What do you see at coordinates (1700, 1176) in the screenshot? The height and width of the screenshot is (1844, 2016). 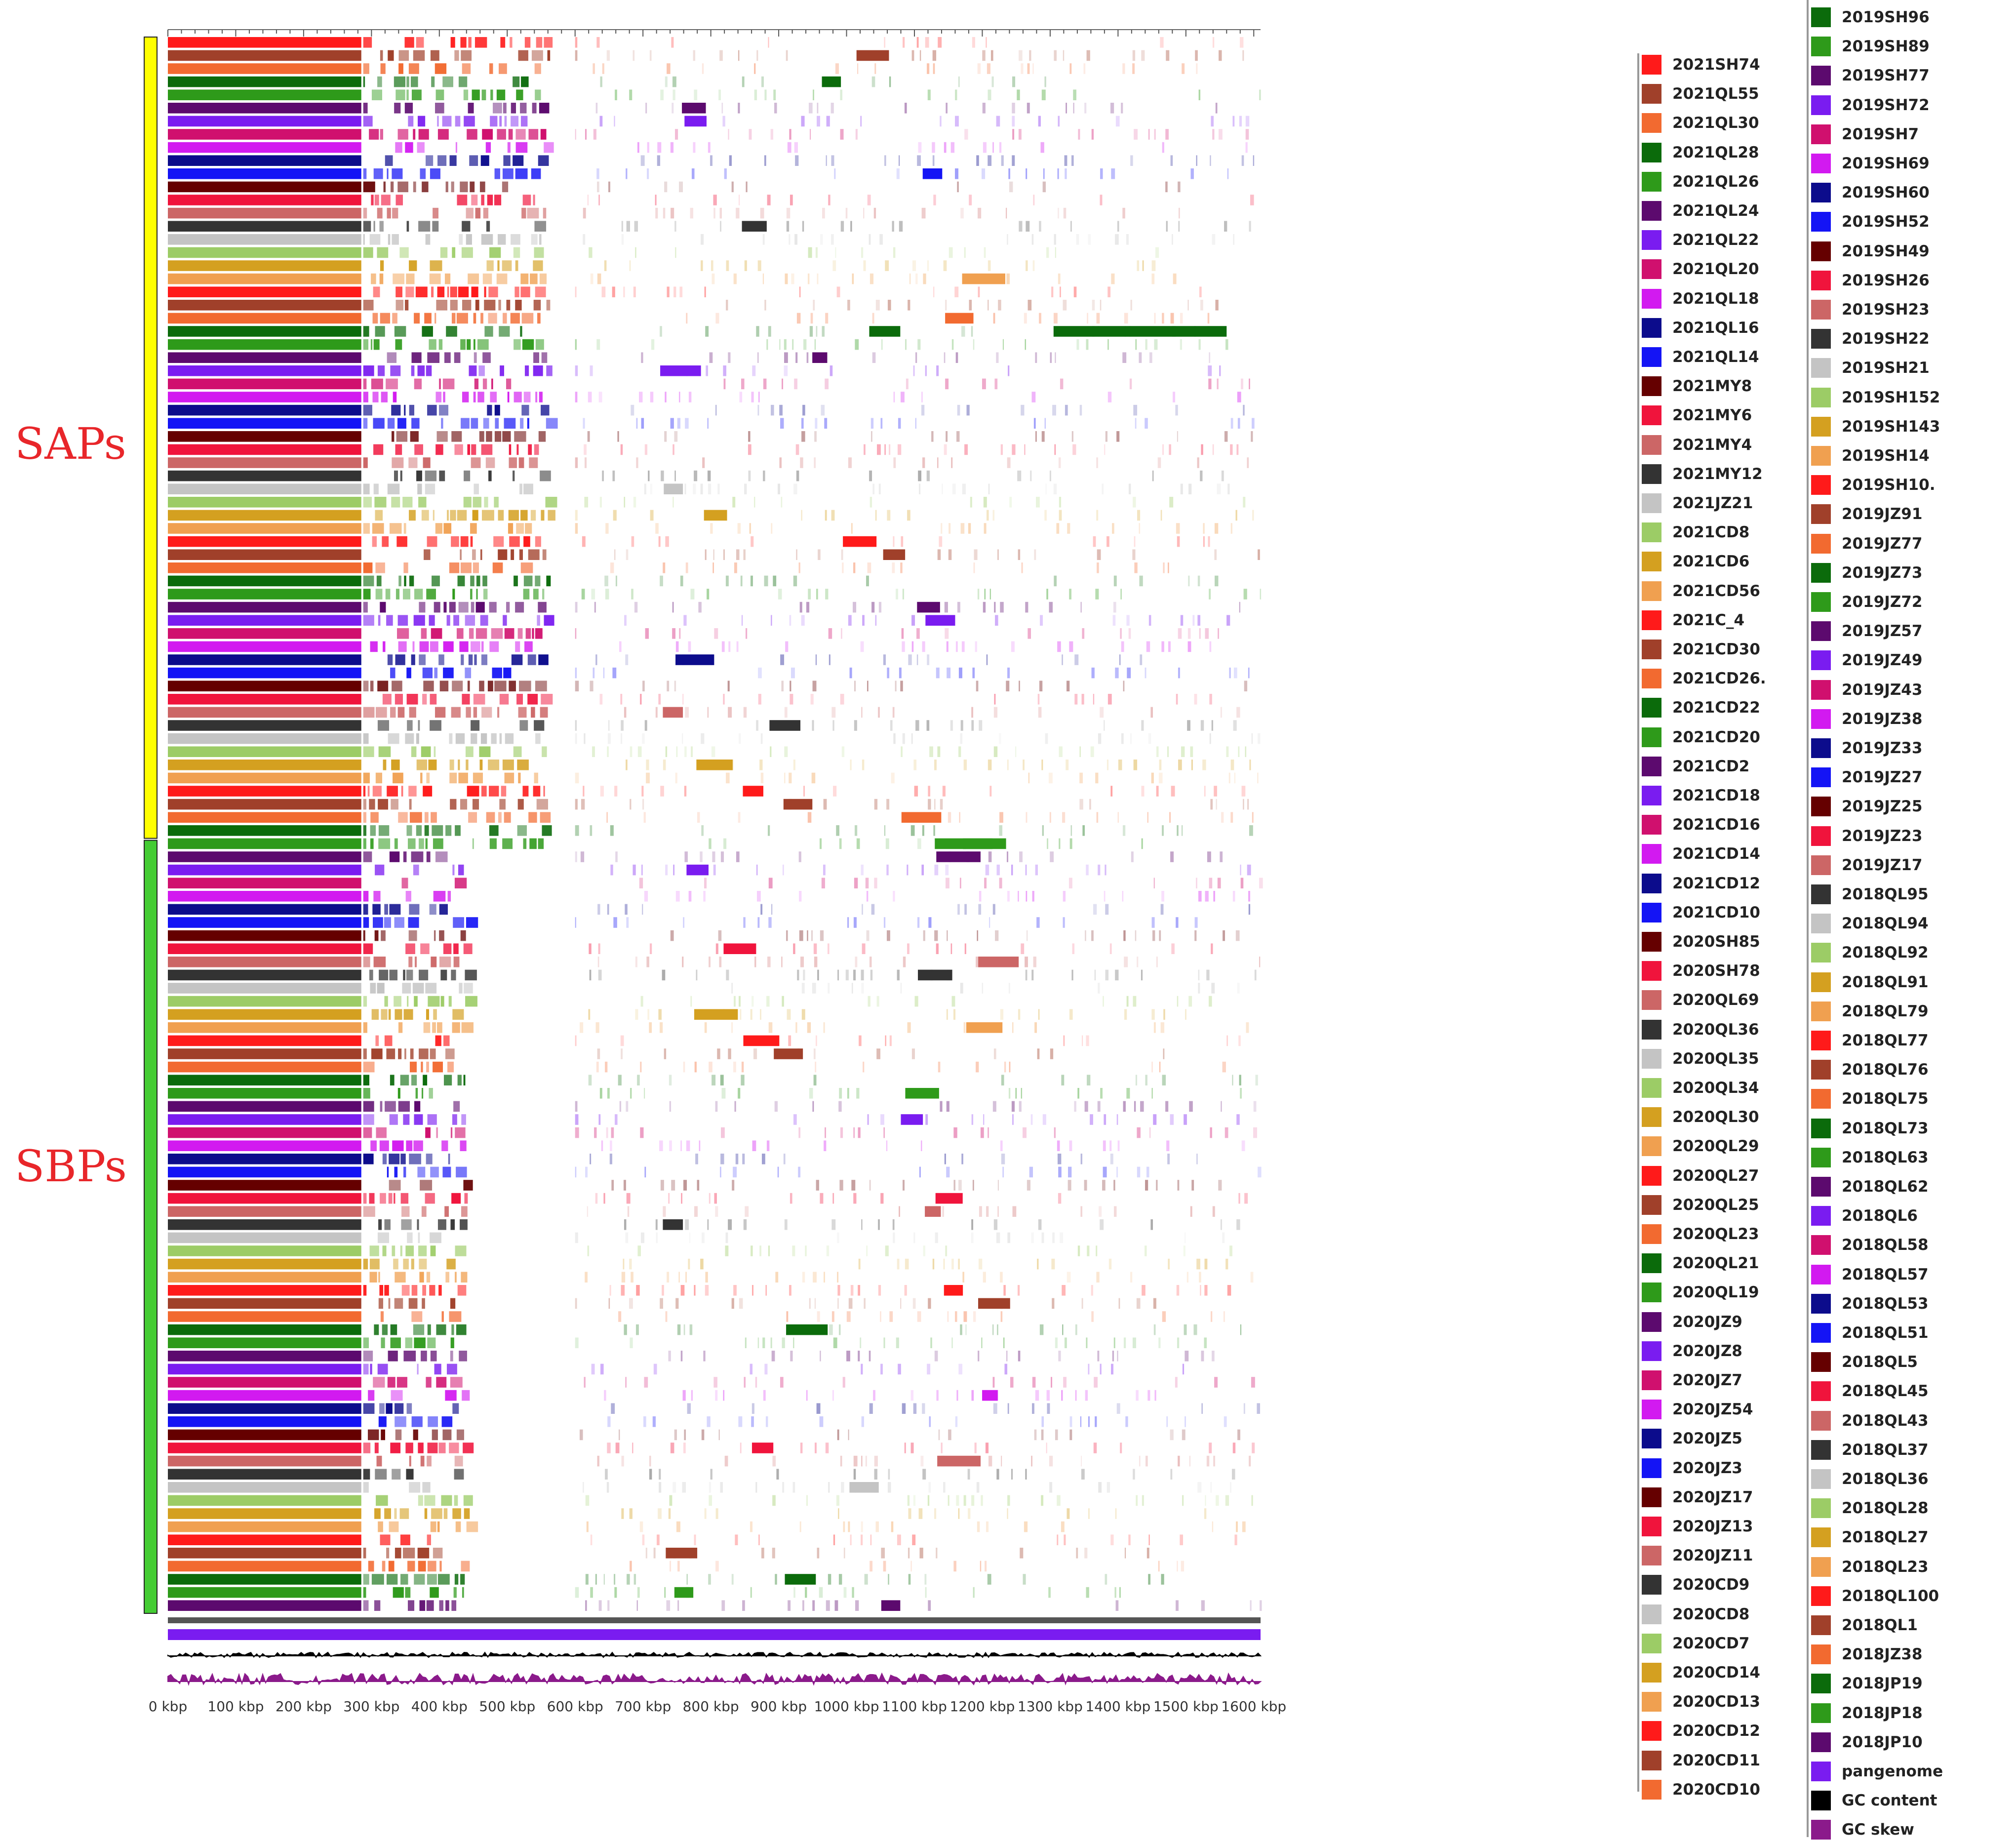 I see `legend-item: 2020QL27` at bounding box center [1700, 1176].